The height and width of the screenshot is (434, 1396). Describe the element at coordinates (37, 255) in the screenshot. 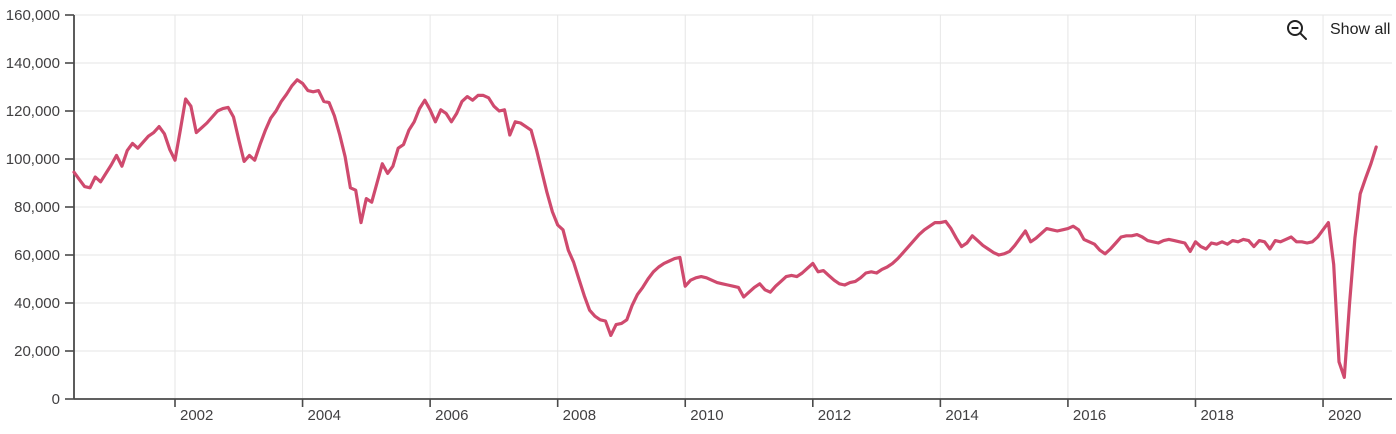

I see `y-axis-tick-label: 60,000` at that location.